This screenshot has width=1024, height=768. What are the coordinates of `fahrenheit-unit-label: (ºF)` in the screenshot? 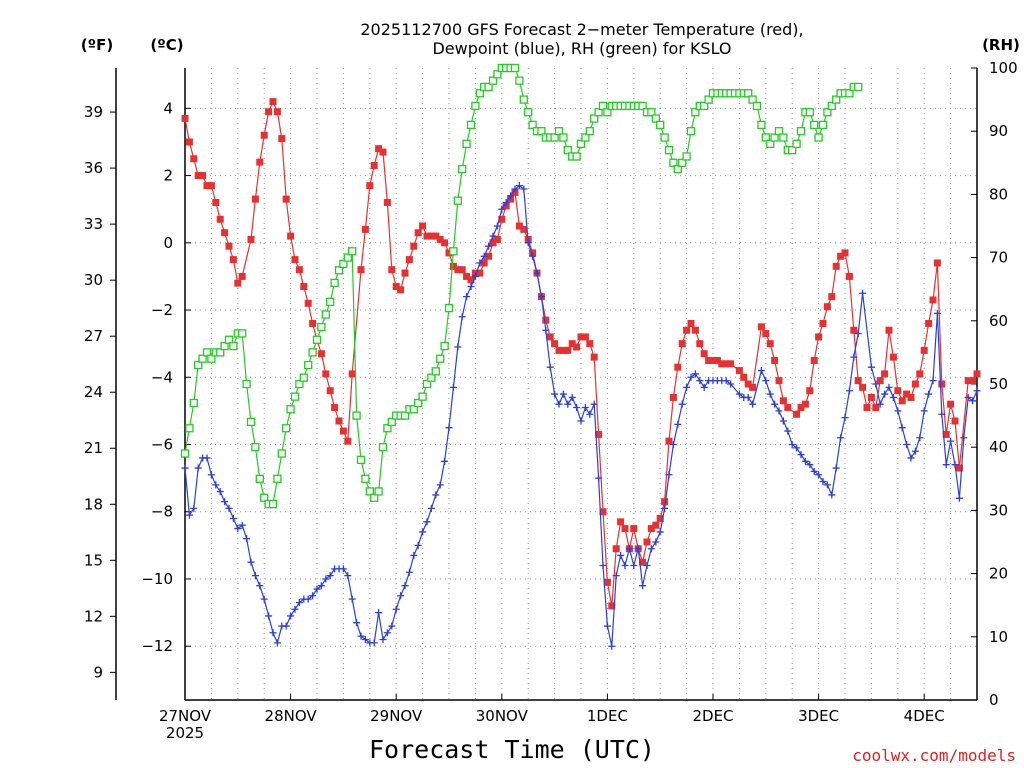 It's located at (97, 45).